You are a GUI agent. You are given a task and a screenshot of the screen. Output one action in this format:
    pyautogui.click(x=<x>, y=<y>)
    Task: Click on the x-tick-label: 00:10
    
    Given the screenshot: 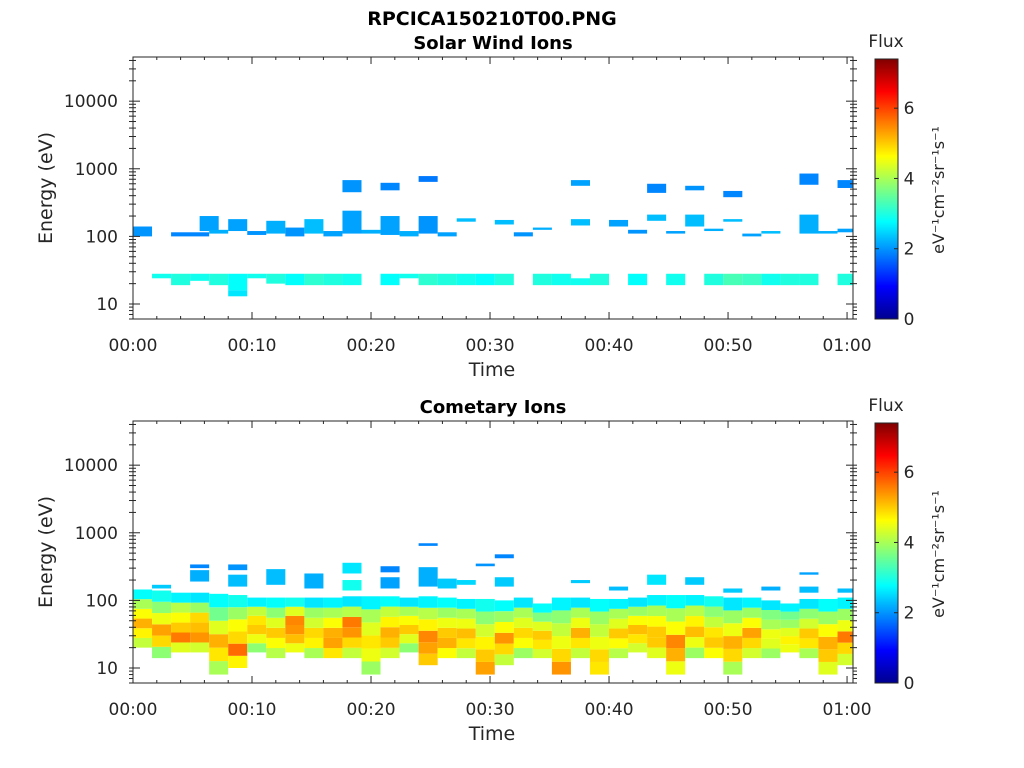 What is the action you would take?
    pyautogui.click(x=252, y=346)
    